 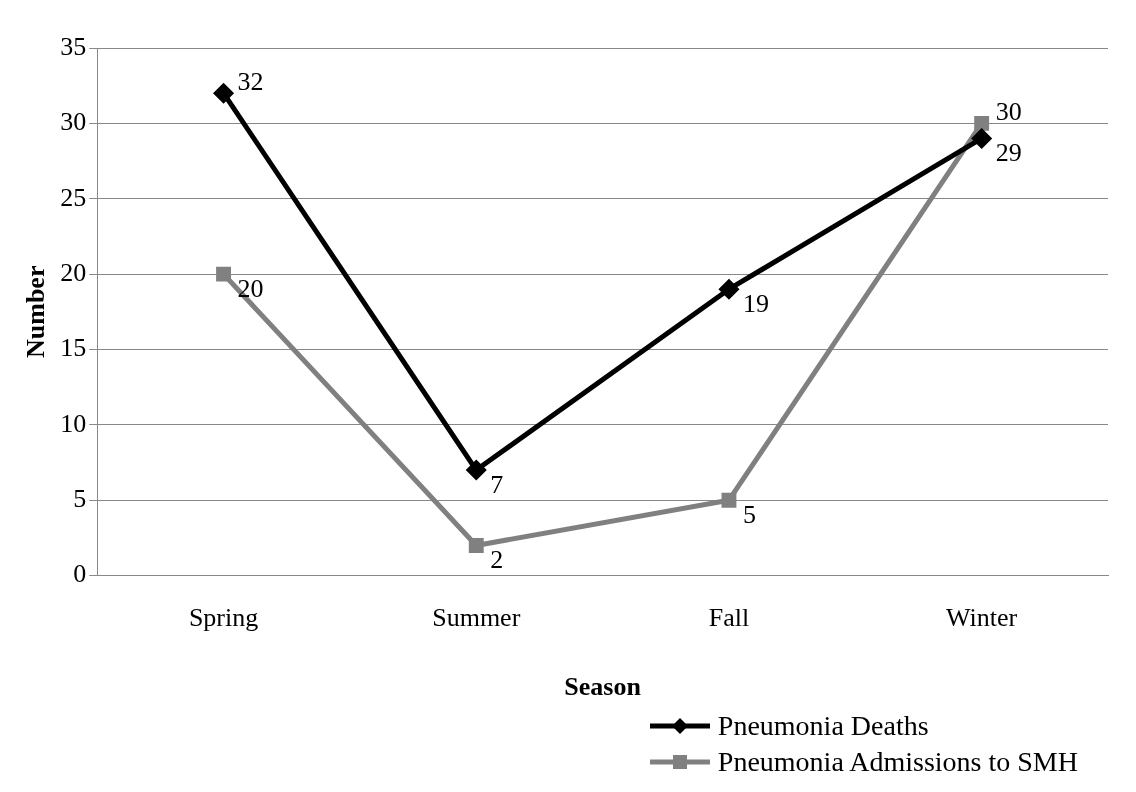 I want to click on data-label: 7, so click(x=497, y=484).